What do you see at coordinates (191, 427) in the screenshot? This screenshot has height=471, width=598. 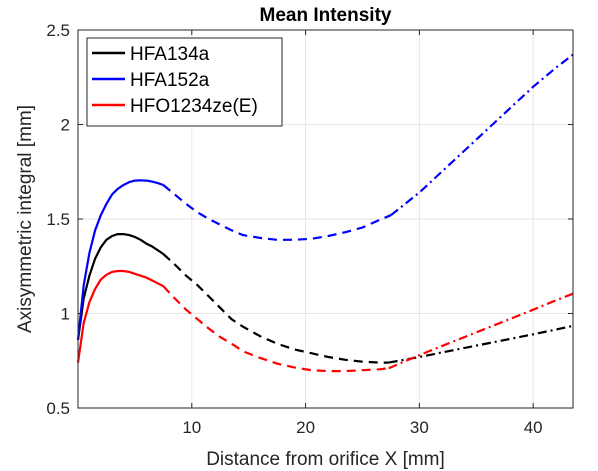 I see `x-tick-label: 10` at bounding box center [191, 427].